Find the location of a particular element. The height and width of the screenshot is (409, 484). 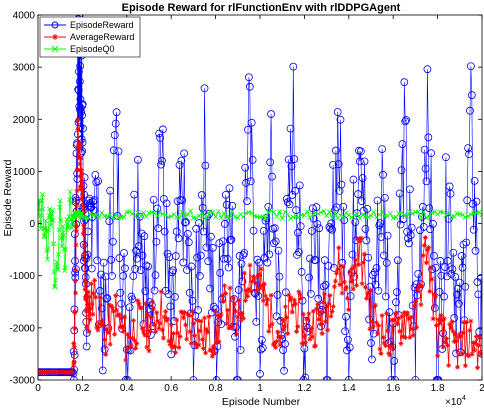

x-tick-label: 1 is located at coordinates (260, 388).